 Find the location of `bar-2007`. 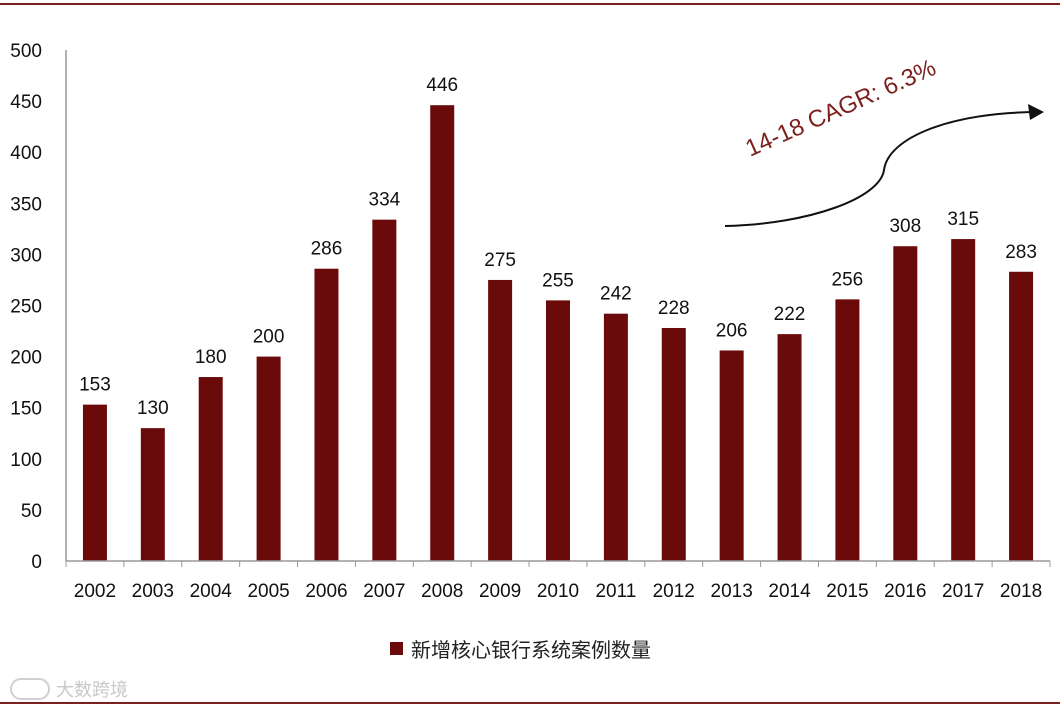

bar-2007 is located at coordinates (384, 390).